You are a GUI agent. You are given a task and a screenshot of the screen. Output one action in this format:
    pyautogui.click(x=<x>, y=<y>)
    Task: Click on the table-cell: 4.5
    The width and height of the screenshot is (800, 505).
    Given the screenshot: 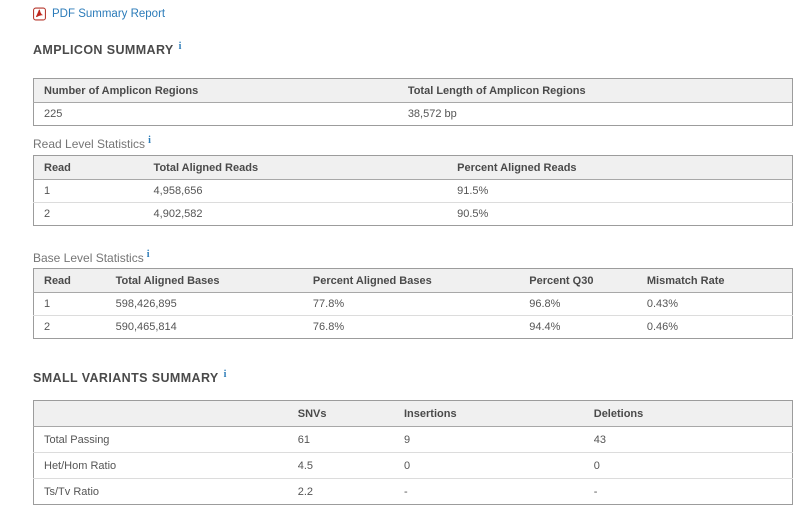 What is the action you would take?
    pyautogui.click(x=340, y=465)
    